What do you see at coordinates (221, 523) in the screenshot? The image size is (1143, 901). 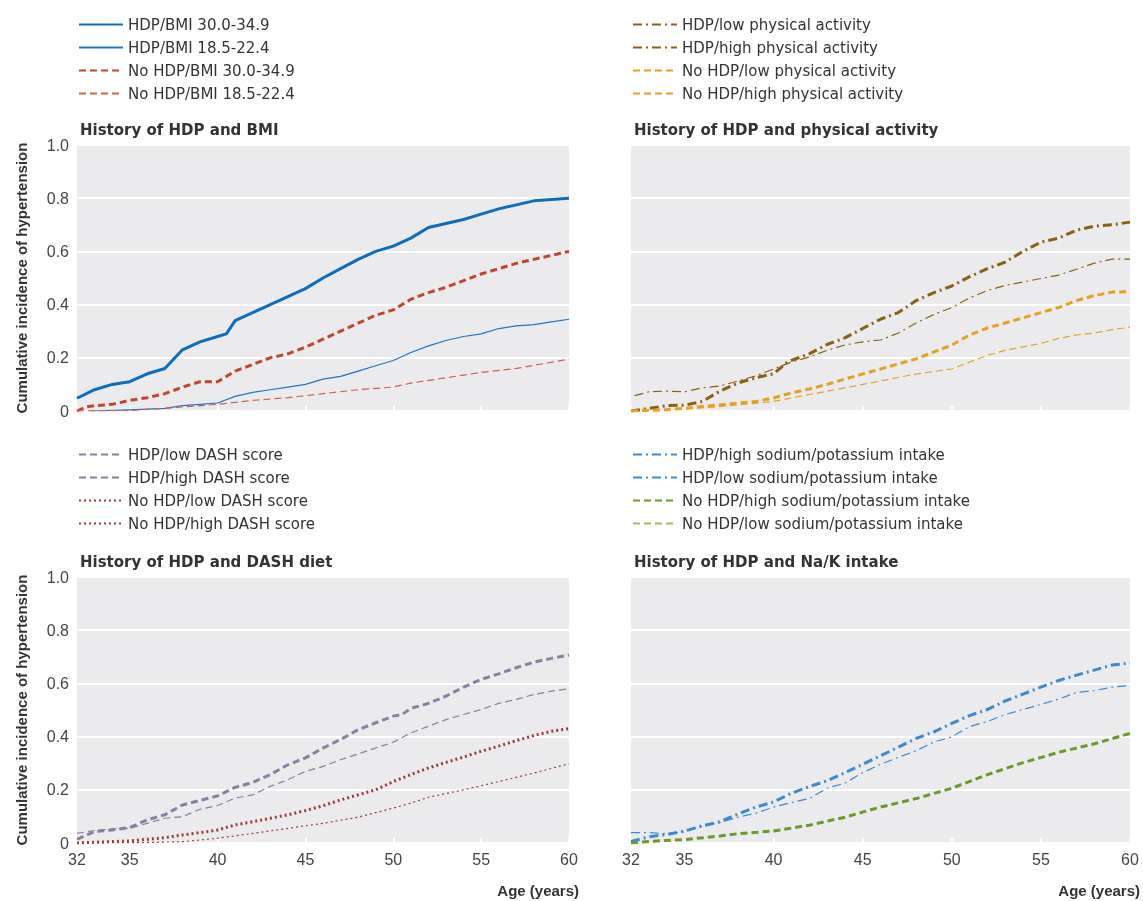 I see `legend-label: No HDP/high DASH score` at bounding box center [221, 523].